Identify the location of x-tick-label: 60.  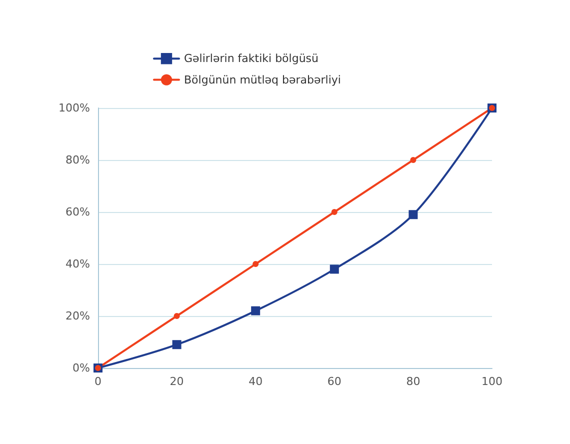
(334, 381).